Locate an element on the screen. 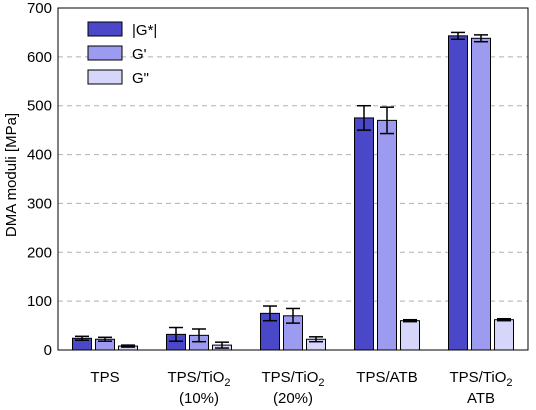 The image size is (536, 410). legend-label: G" is located at coordinates (140, 78).